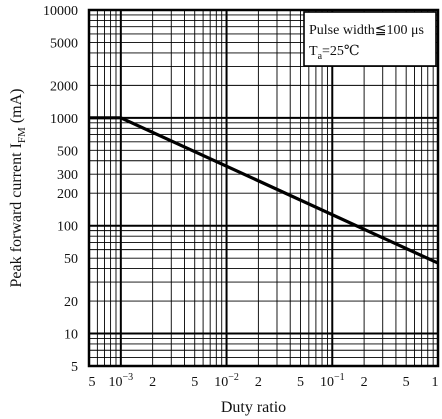  Describe the element at coordinates (320, 56) in the screenshot. I see `annotation-temp-subscript: a` at that location.